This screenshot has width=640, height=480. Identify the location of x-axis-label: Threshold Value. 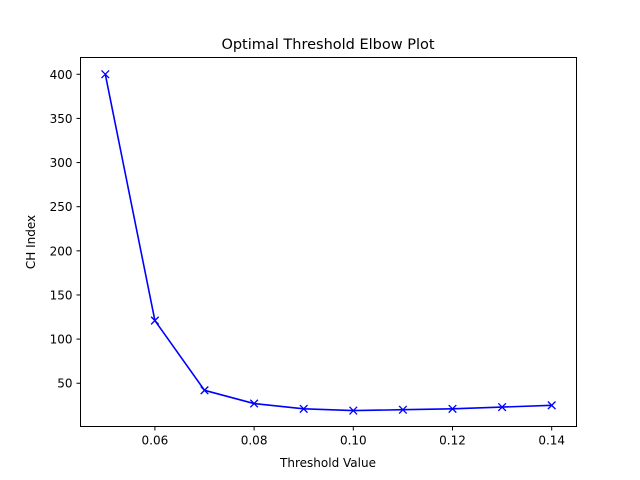
(327, 463).